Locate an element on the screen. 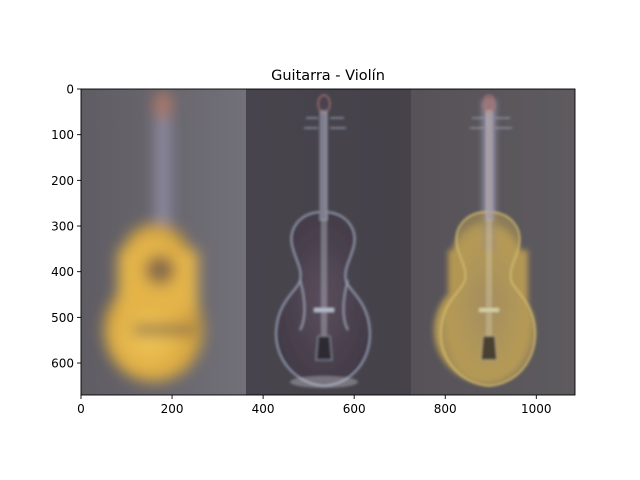  y-tick-label: 200 is located at coordinates (62, 181).